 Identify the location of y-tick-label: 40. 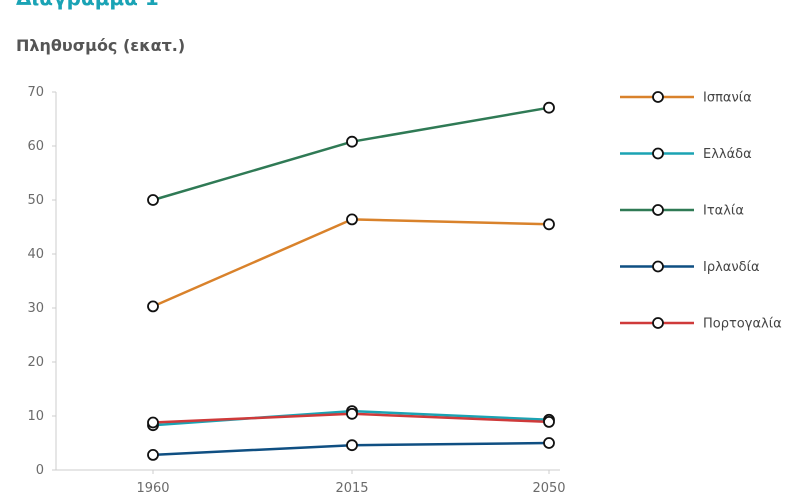
(35, 254).